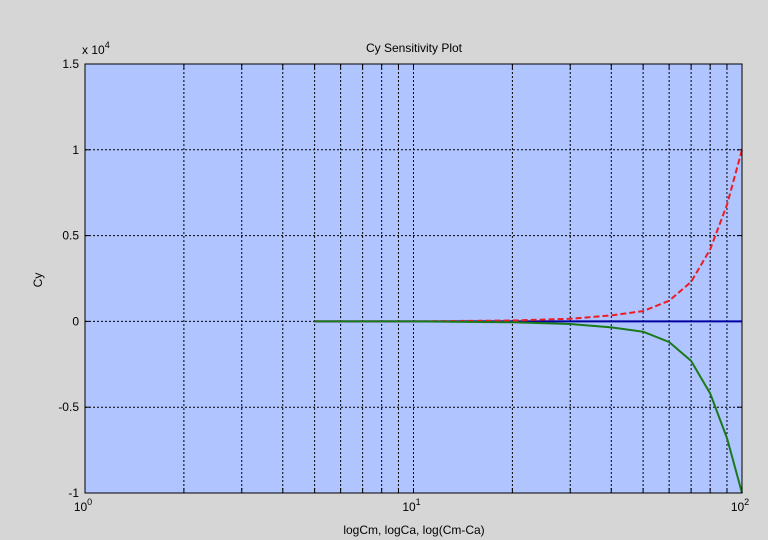 Image resolution: width=768 pixels, height=540 pixels. I want to click on x-tick-label: 10¹, so click(411, 505).